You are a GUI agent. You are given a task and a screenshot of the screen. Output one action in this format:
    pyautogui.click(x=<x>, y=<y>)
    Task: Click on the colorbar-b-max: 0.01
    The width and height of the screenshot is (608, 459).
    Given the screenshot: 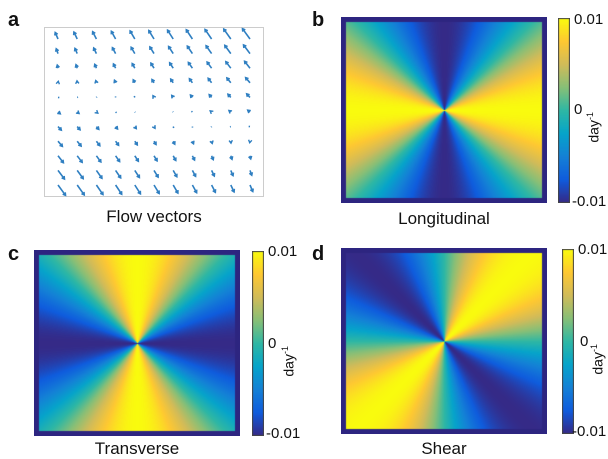 What is the action you would take?
    pyautogui.click(x=589, y=19)
    